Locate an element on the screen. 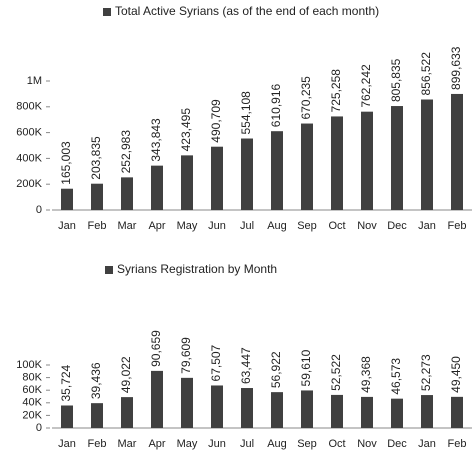 The height and width of the screenshot is (455, 473). value-label: 554,108 is located at coordinates (246, 113).